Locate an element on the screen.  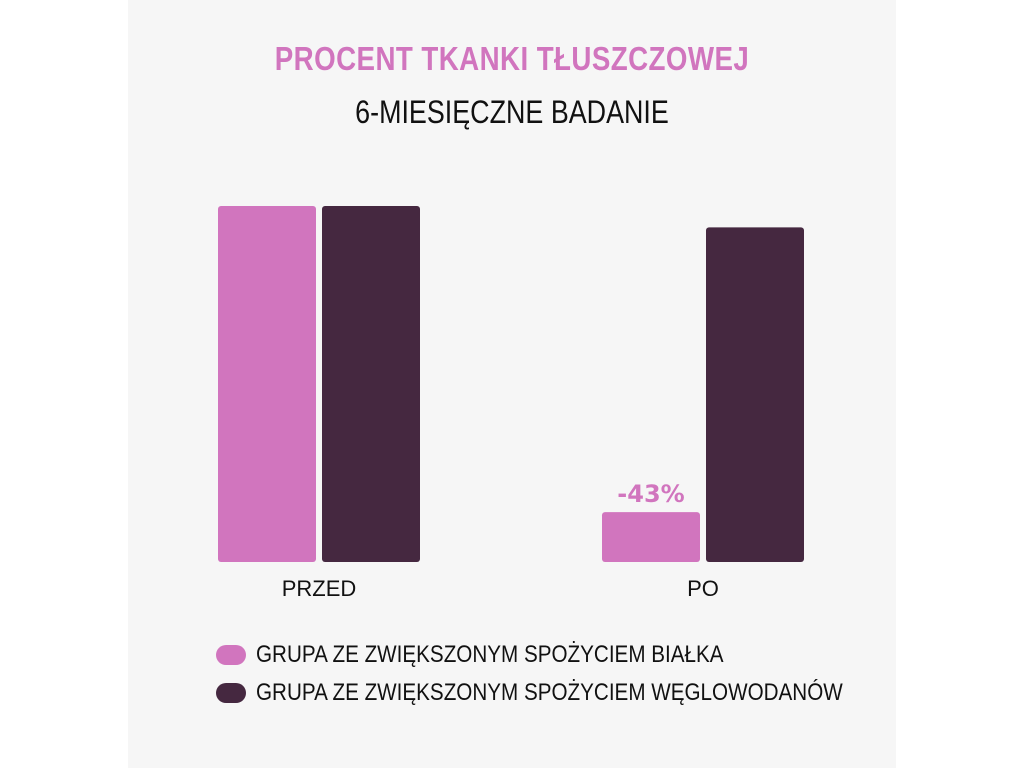
legend-item-protein: GRUPA ZE ZWIĘKSZONYM SPOŻYCIEM BIAŁKA is located at coordinates (577, 655).